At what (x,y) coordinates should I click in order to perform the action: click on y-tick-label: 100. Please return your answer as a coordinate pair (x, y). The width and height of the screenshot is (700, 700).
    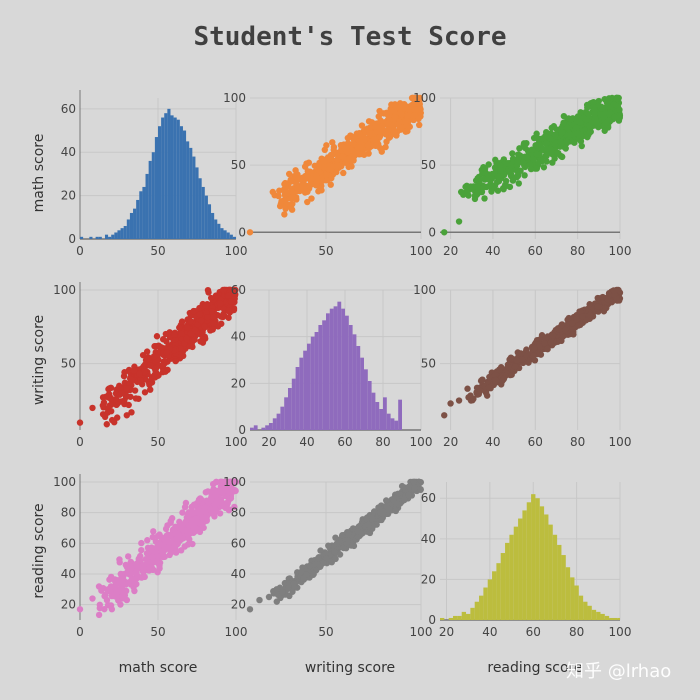
    Looking at the image, I should click on (64, 290).